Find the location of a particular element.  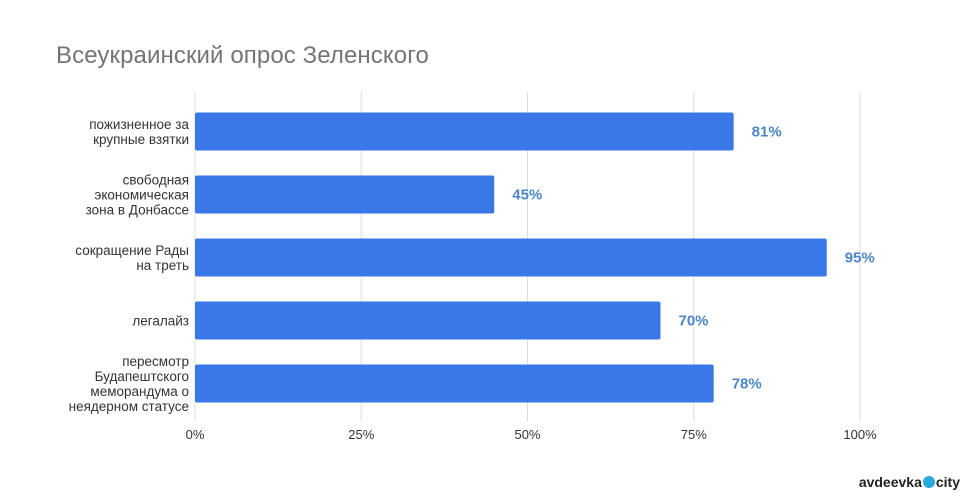

watermark-suffix: city is located at coordinates (947, 482).